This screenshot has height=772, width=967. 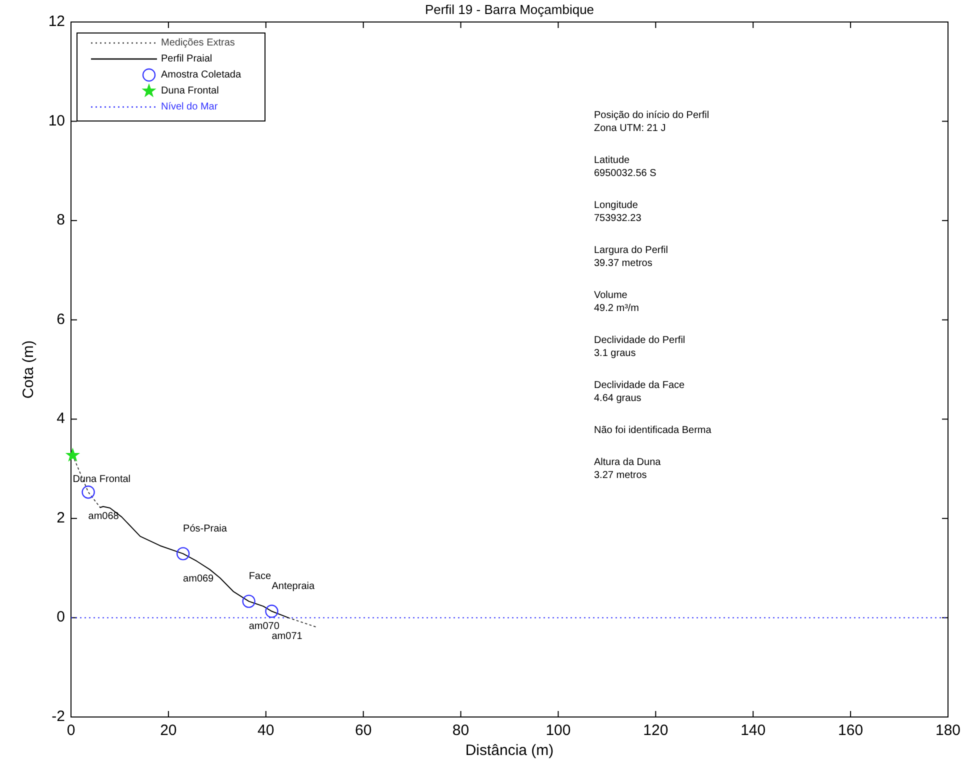 I want to click on annotation: am071, so click(x=287, y=636).